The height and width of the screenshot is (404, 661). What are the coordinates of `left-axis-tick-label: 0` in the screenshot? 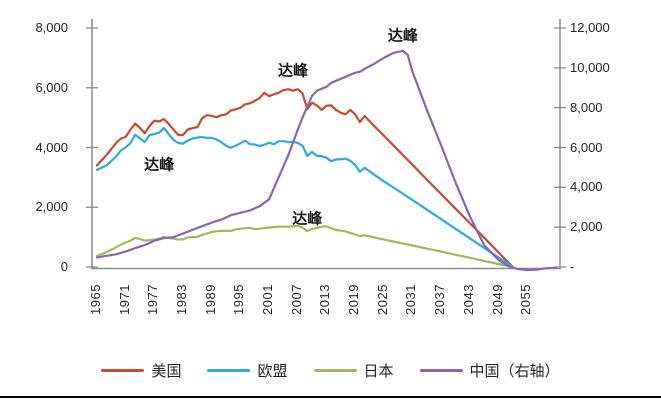 It's located at (64, 266).